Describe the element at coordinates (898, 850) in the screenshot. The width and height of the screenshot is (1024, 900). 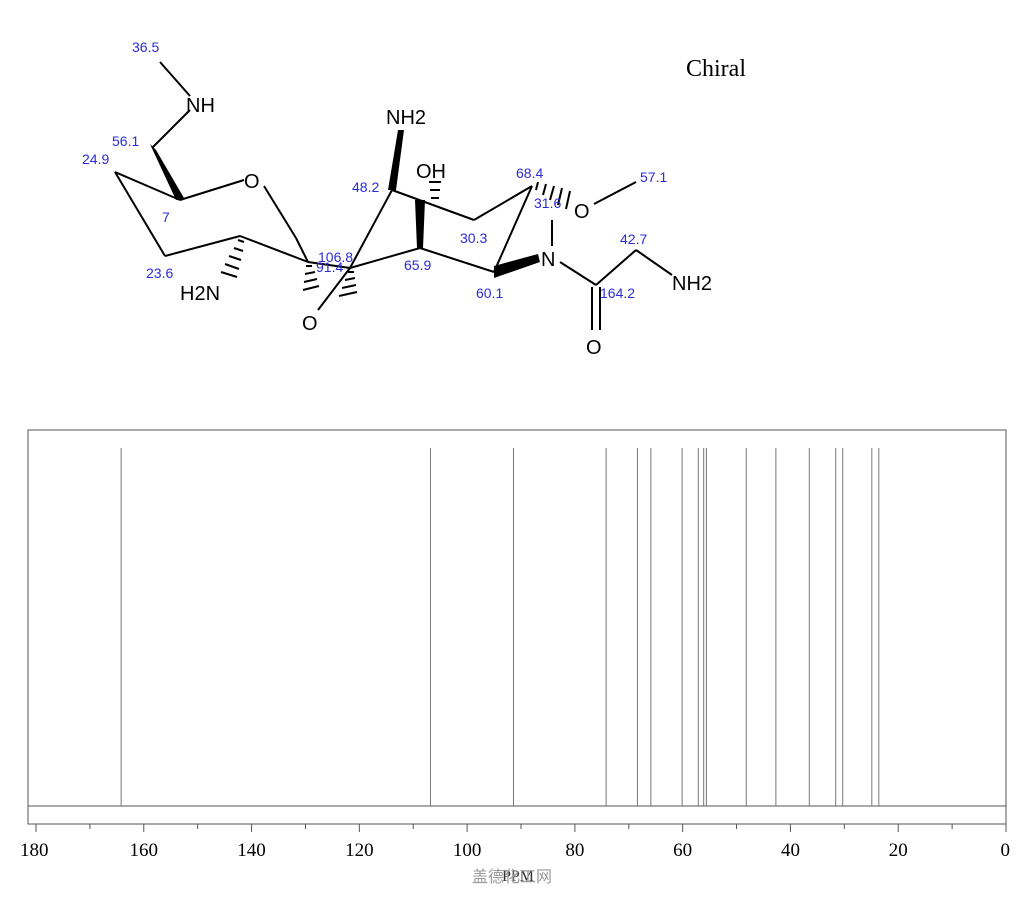
I see `x-tick-label: 20` at that location.